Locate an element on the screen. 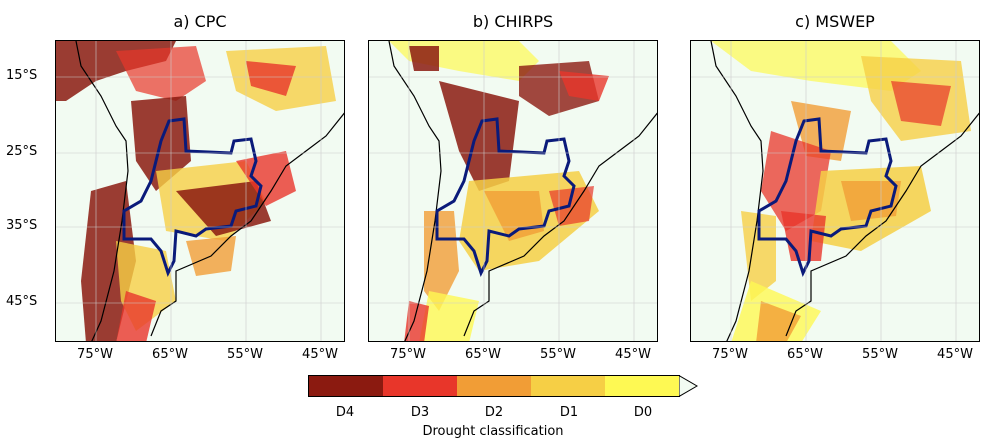 The height and width of the screenshot is (447, 1000). colorbar-swatch-d0 is located at coordinates (642, 386).